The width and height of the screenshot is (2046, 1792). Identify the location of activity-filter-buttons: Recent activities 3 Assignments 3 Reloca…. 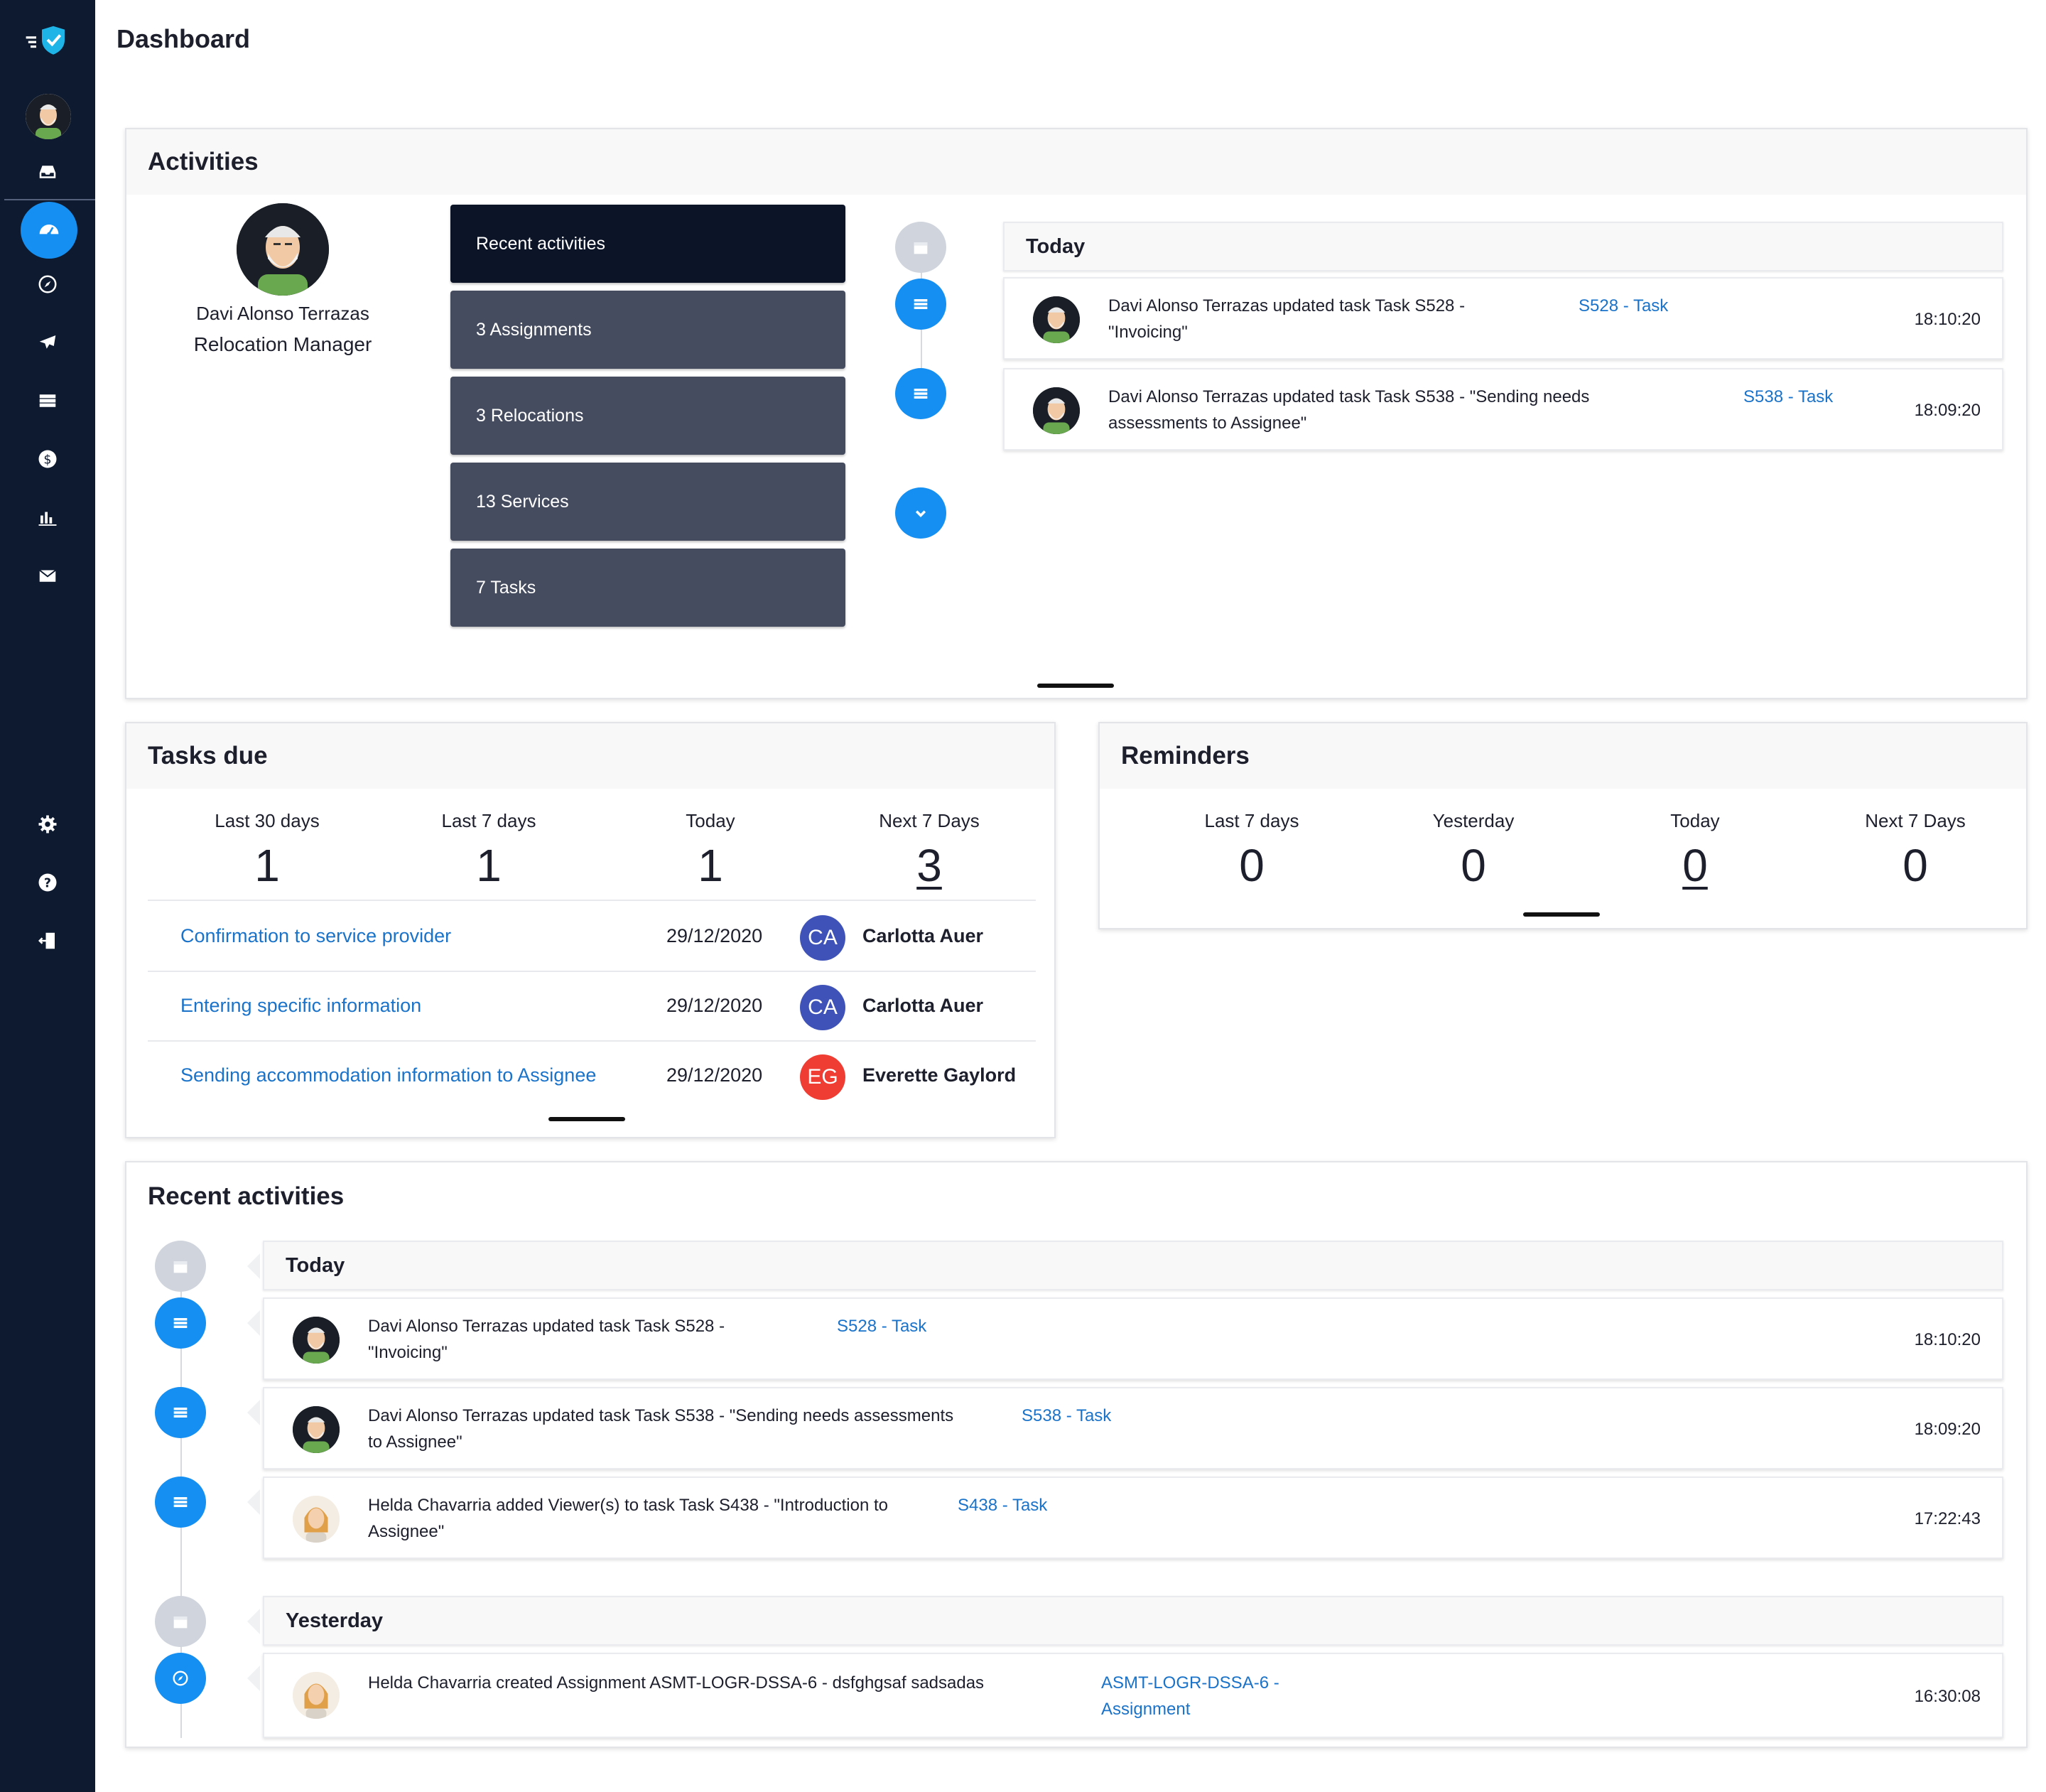
(648, 420).